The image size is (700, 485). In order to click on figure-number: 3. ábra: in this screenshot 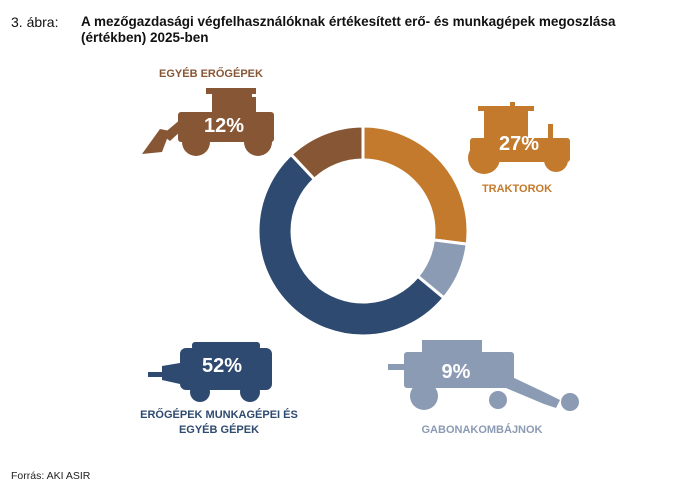, I will do `click(35, 22)`.